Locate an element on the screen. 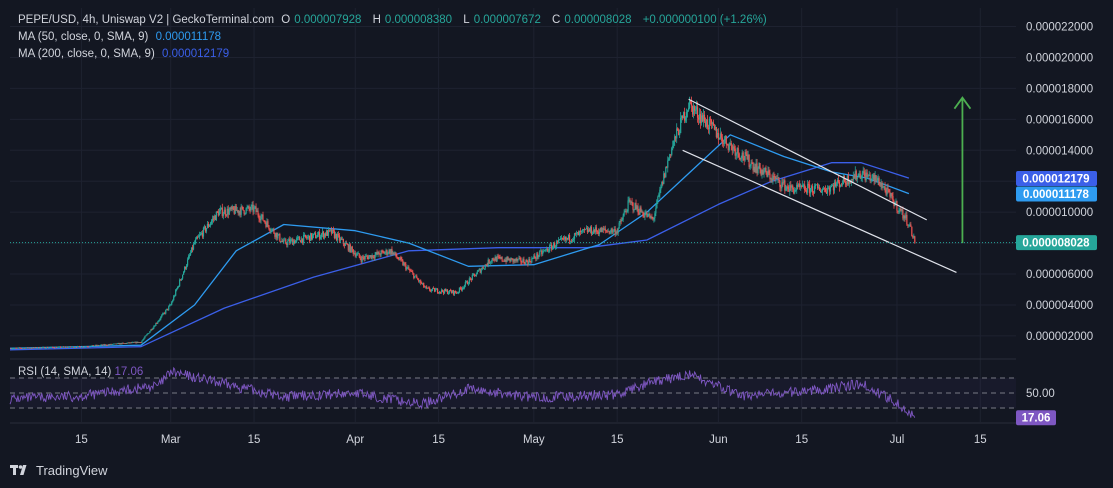  rsi-legend: RSI (14, SMA, 14) 17.06 is located at coordinates (80, 372).